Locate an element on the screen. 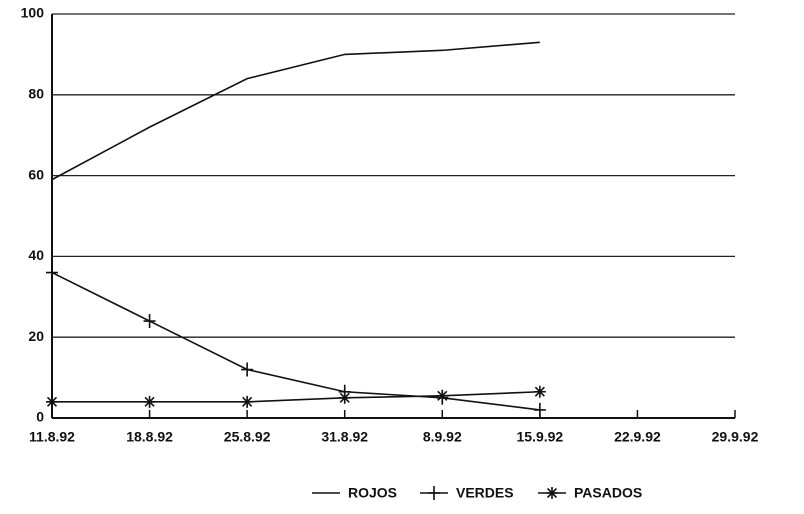 This screenshot has height=514, width=804. x-tick-label: 11.8.92 is located at coordinates (52, 437).